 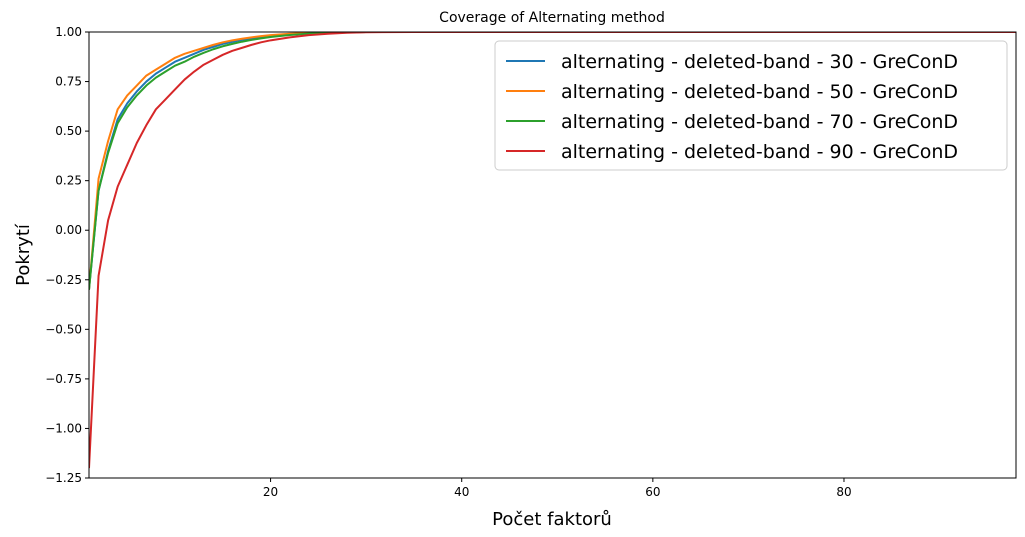 What do you see at coordinates (552, 519) in the screenshot?
I see `x-axis-label: Počet faktorů` at bounding box center [552, 519].